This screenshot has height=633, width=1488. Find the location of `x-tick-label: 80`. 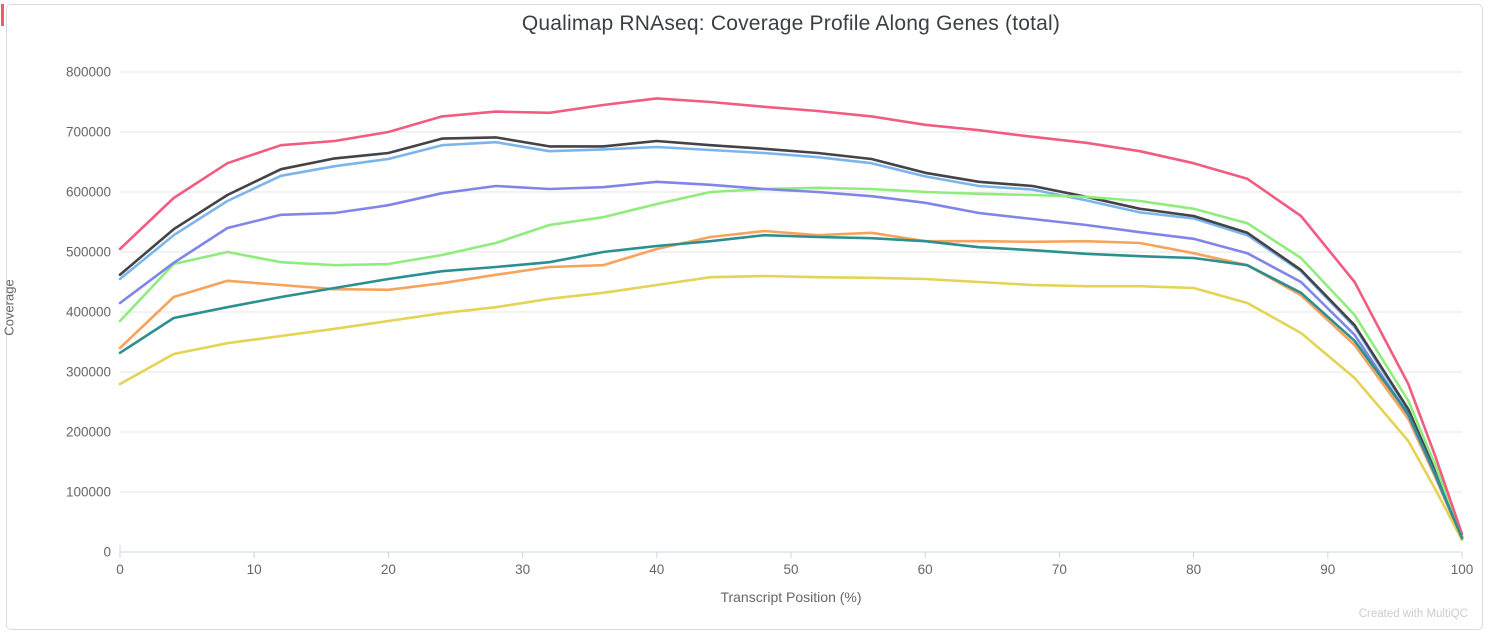

x-tick-label: 80 is located at coordinates (1193, 569).